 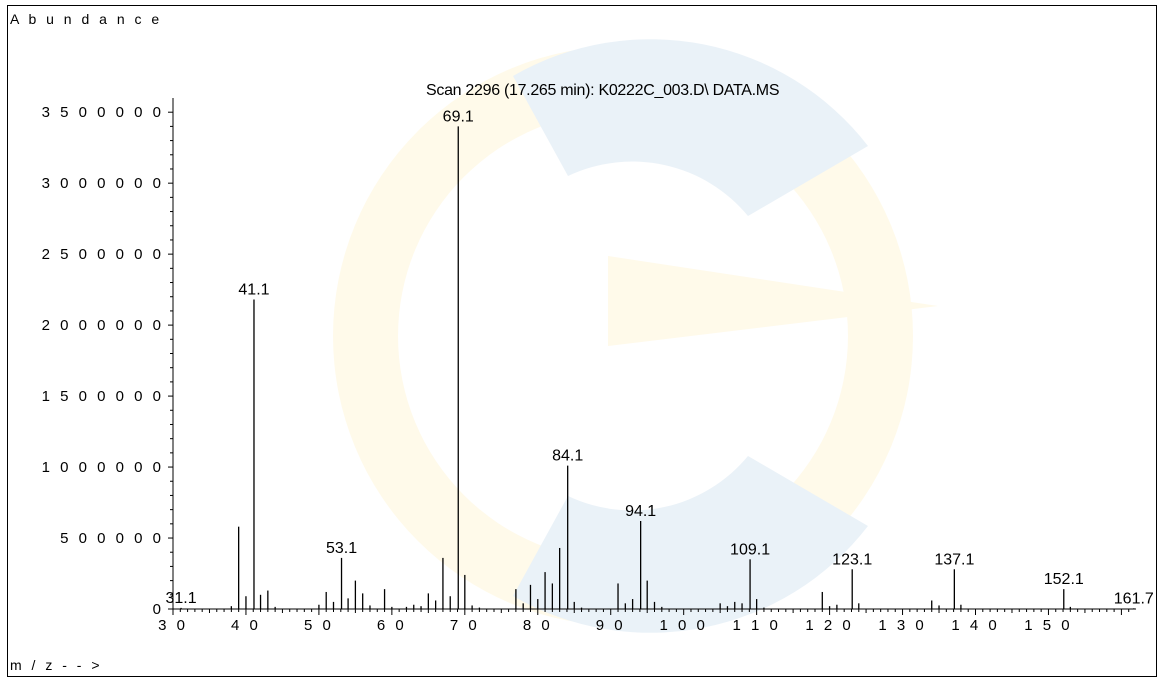 What do you see at coordinates (683, 625) in the screenshot?
I see `x-tick-label: 1 0 0` at bounding box center [683, 625].